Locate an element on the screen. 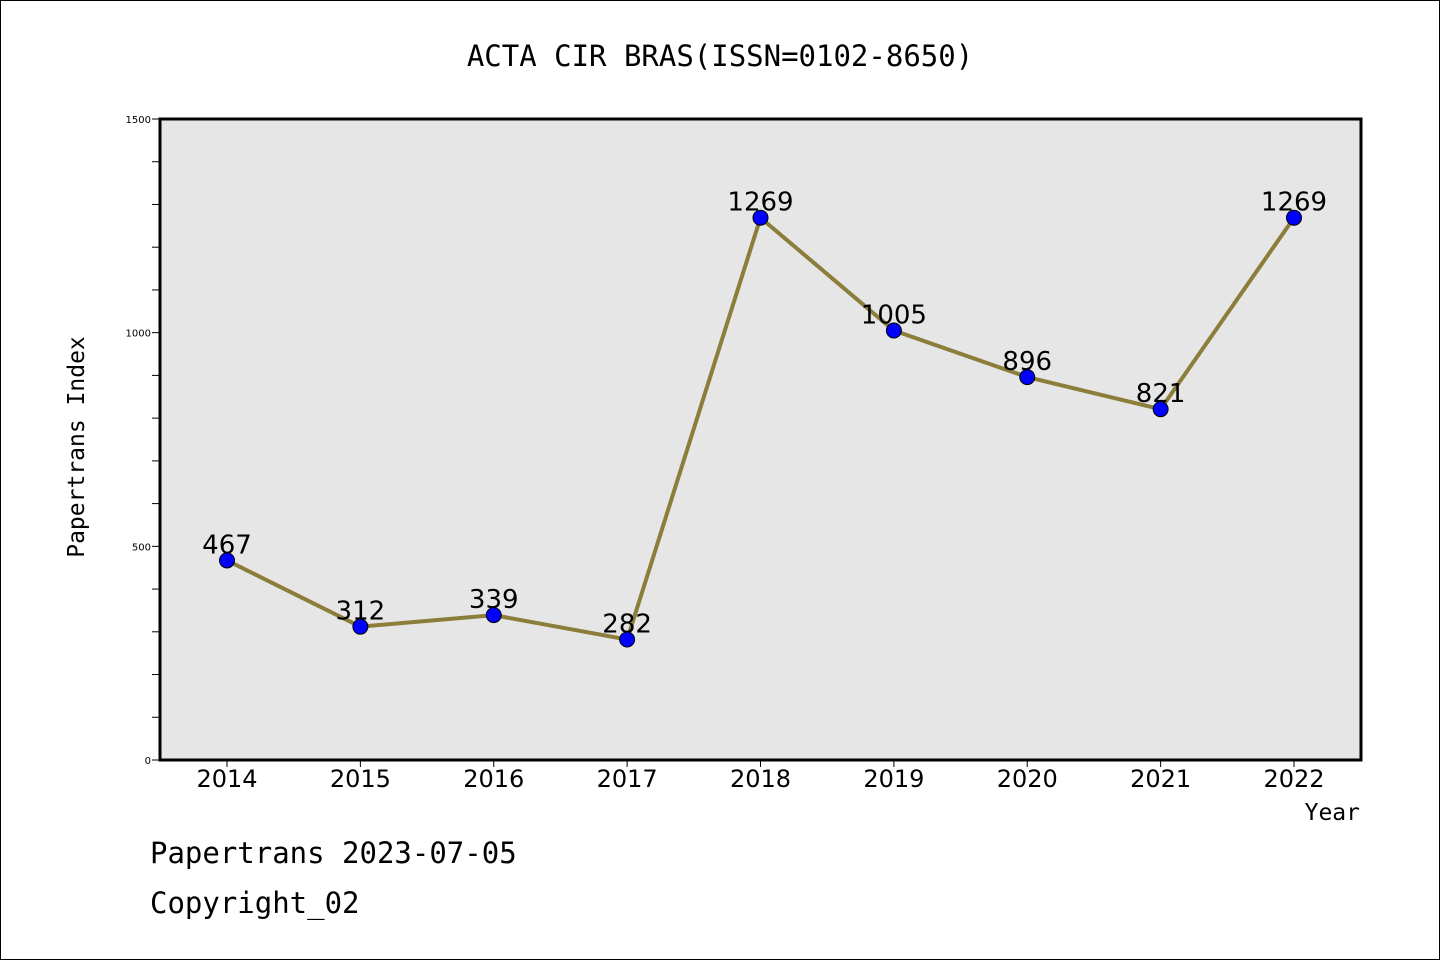 This screenshot has width=1440, height=960. x-axis-label: Year is located at coordinates (1332, 813).